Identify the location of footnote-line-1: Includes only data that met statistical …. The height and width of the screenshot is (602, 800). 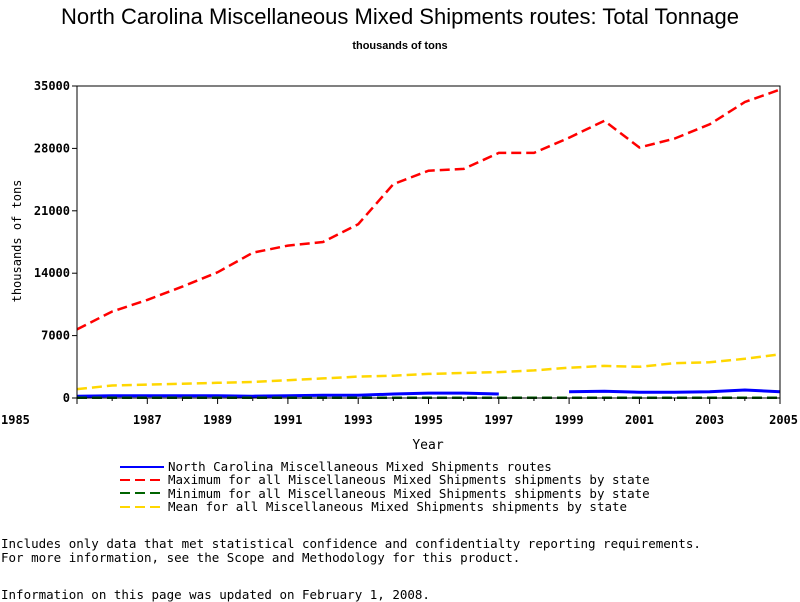
(351, 543).